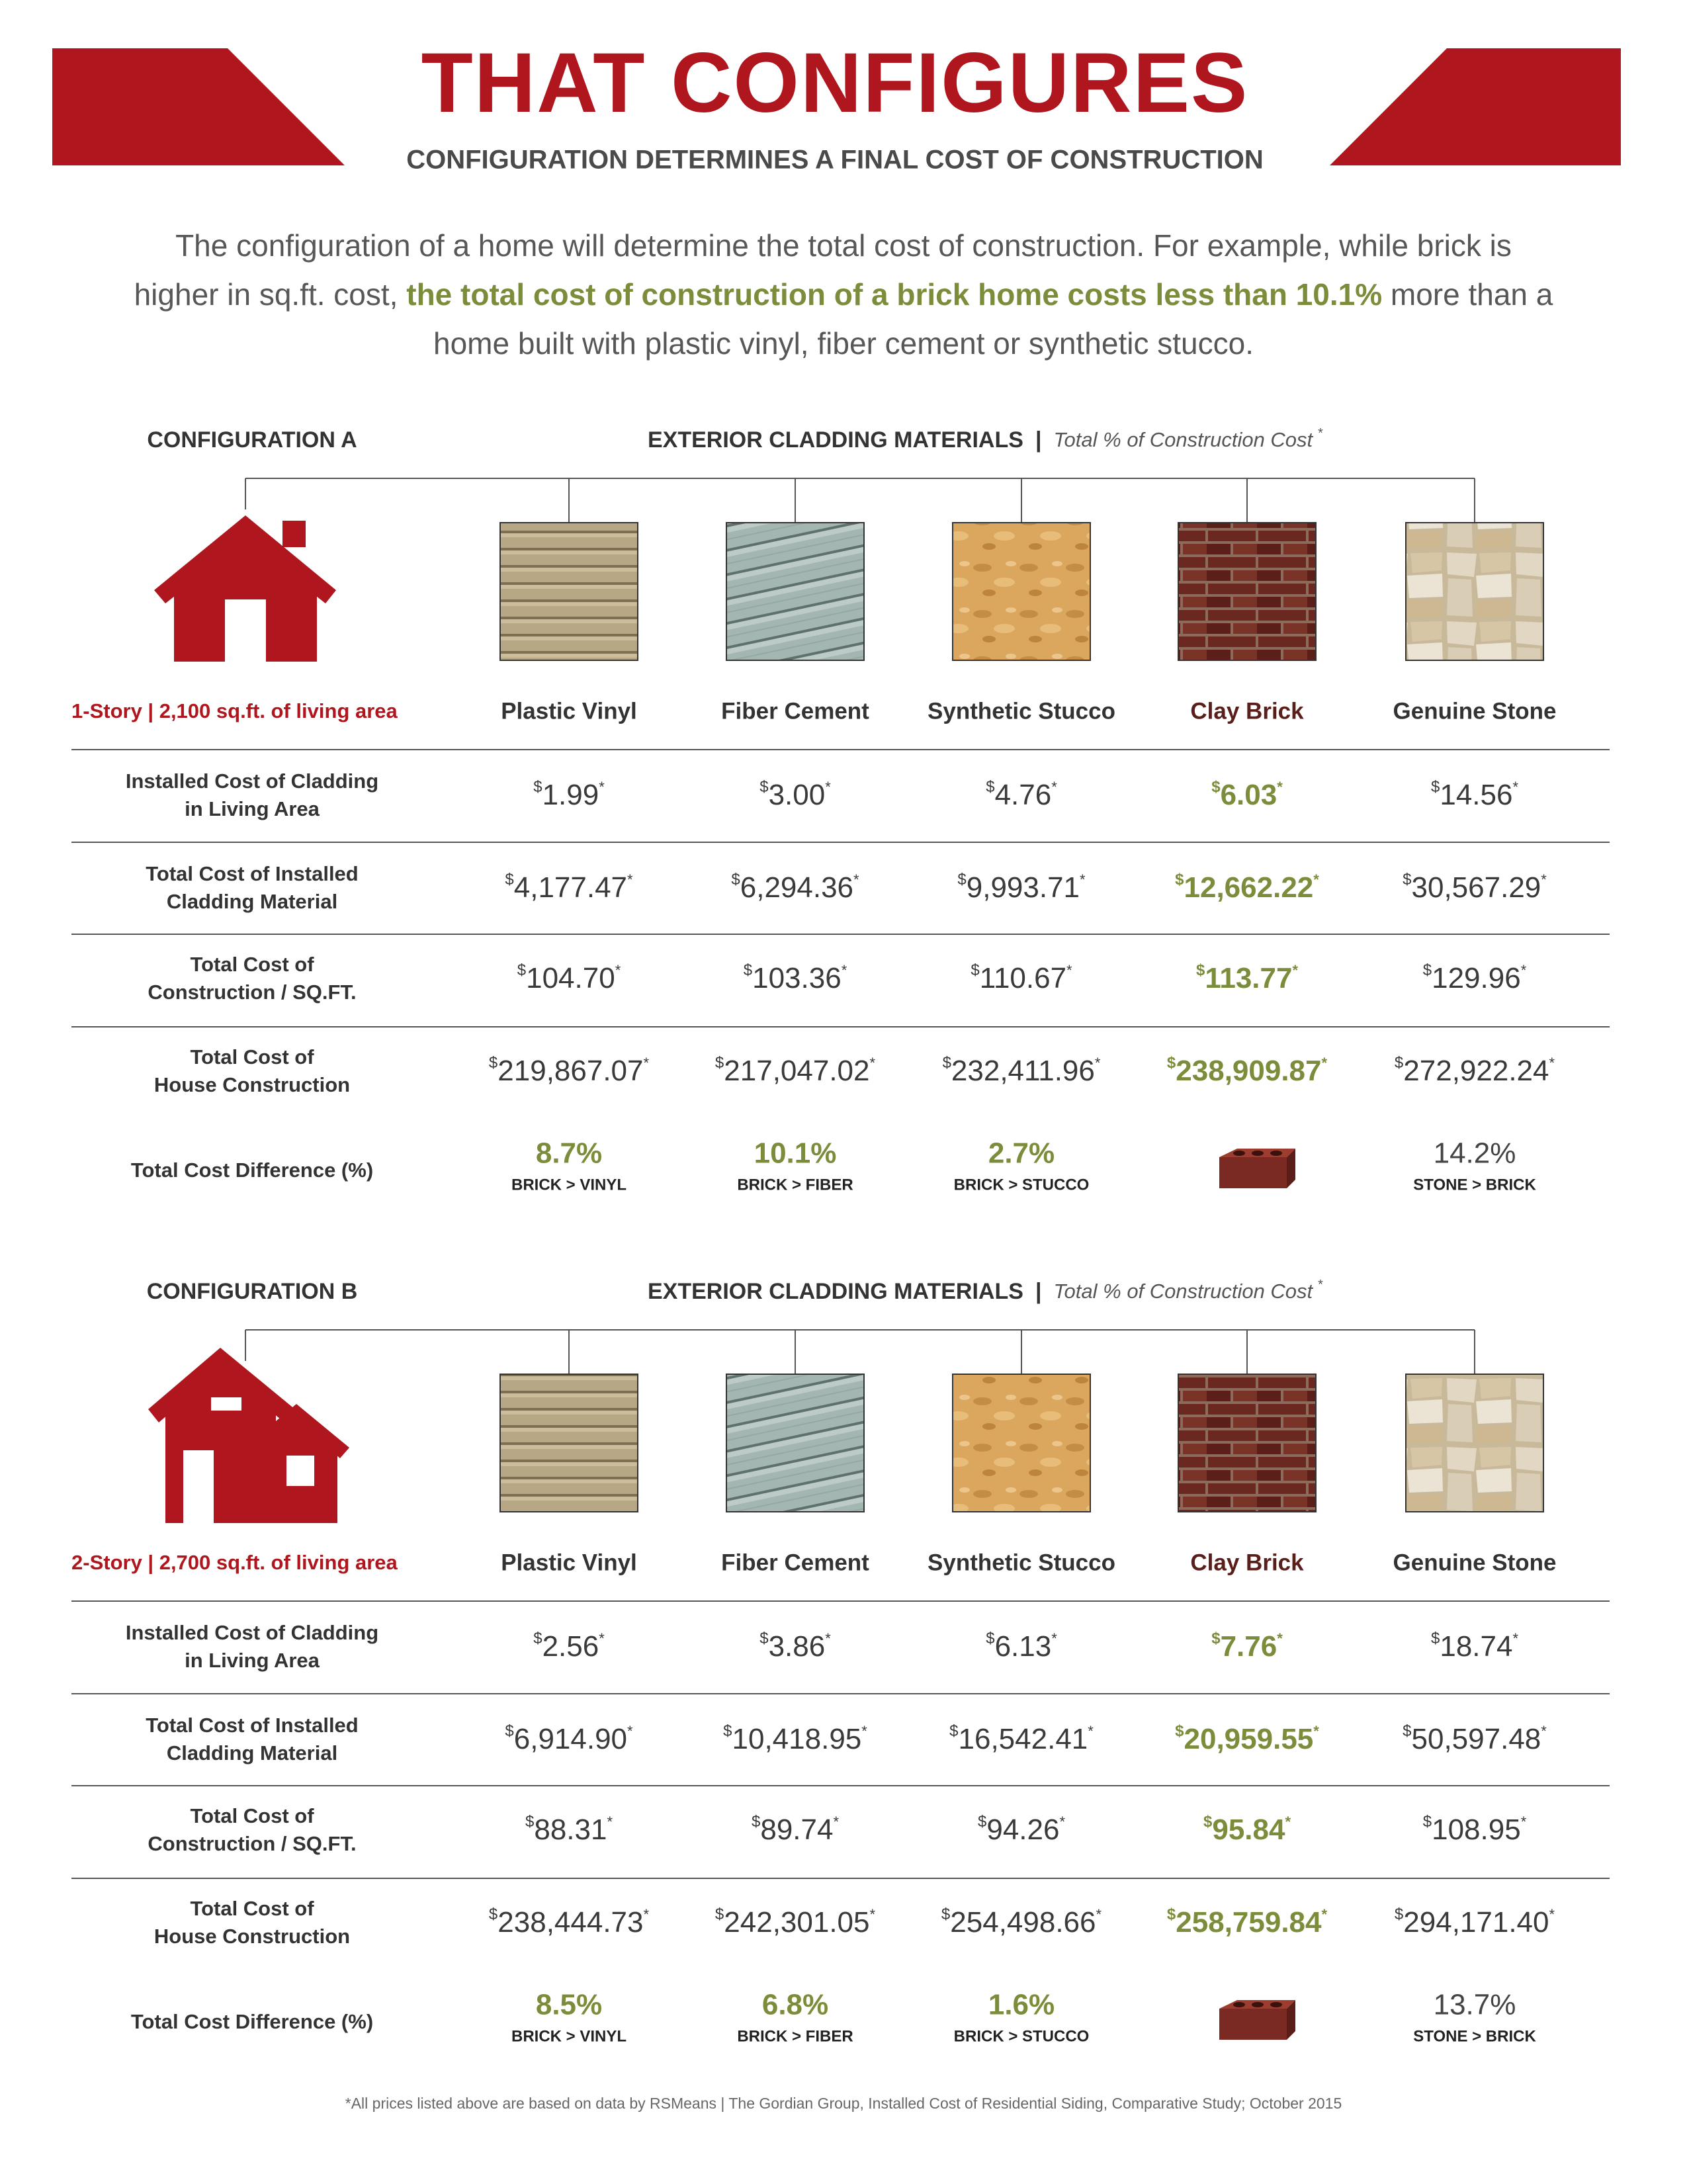 This screenshot has height=2184, width=1687. I want to click on price: $294,171.40*, so click(1475, 1922).